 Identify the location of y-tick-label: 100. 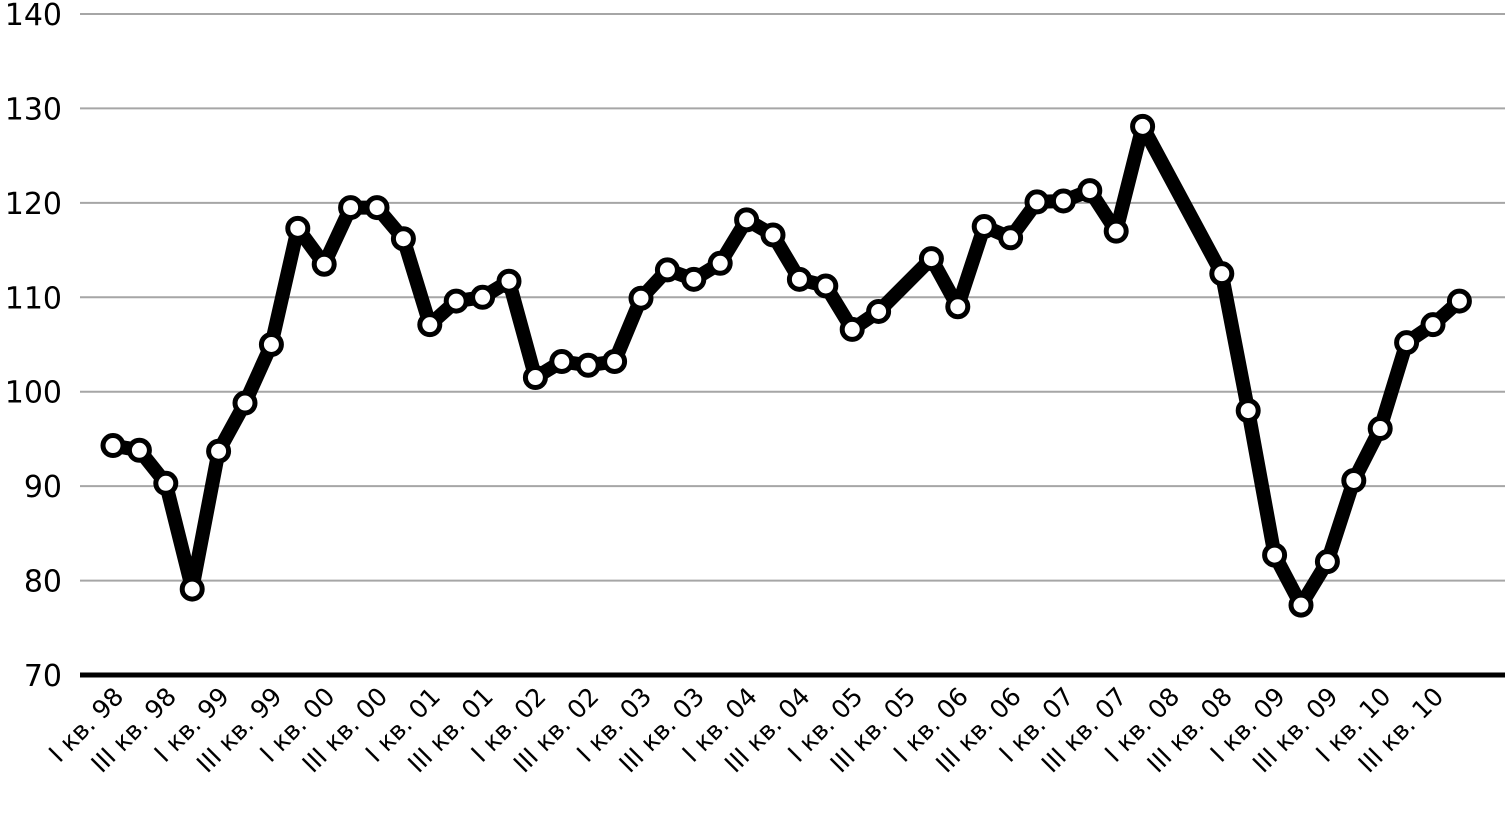
(33, 393).